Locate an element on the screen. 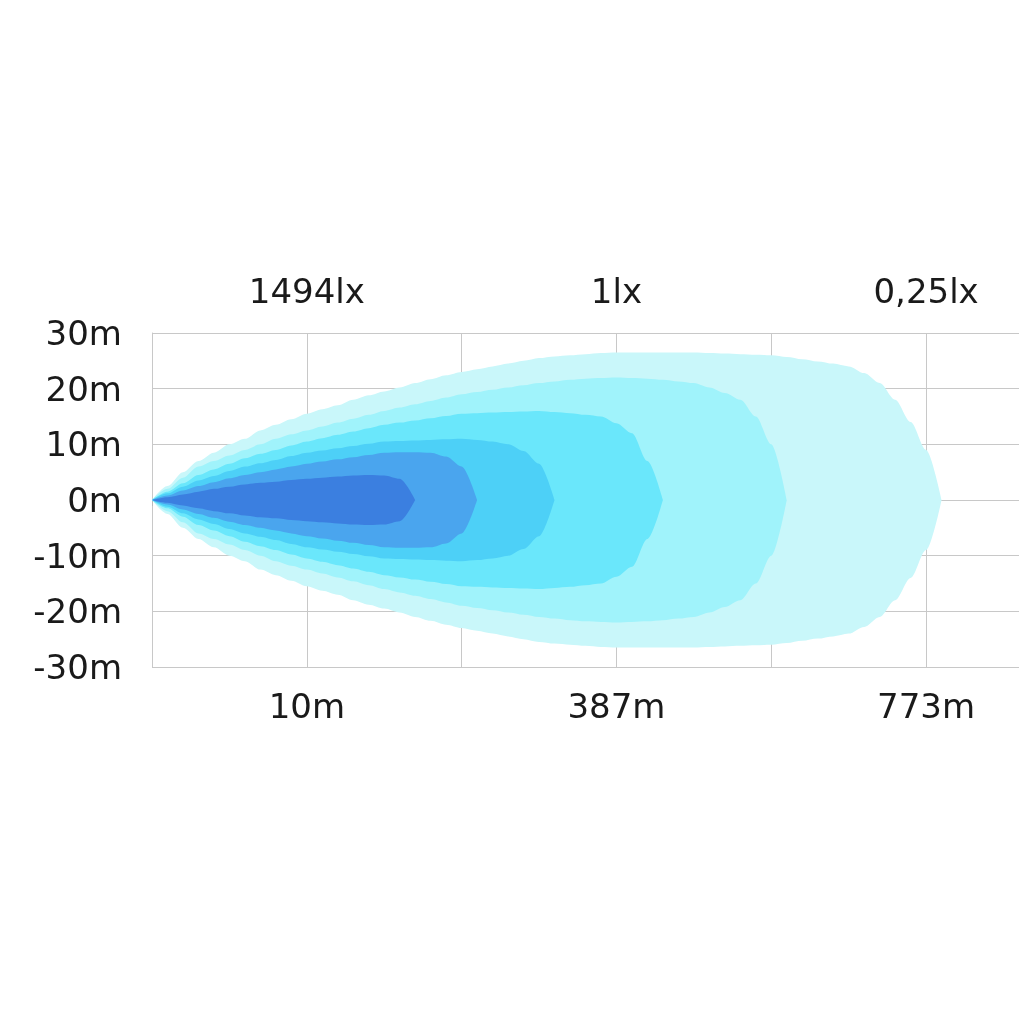 The height and width of the screenshot is (1030, 1030). text: 1494lx is located at coordinates (306, 291).